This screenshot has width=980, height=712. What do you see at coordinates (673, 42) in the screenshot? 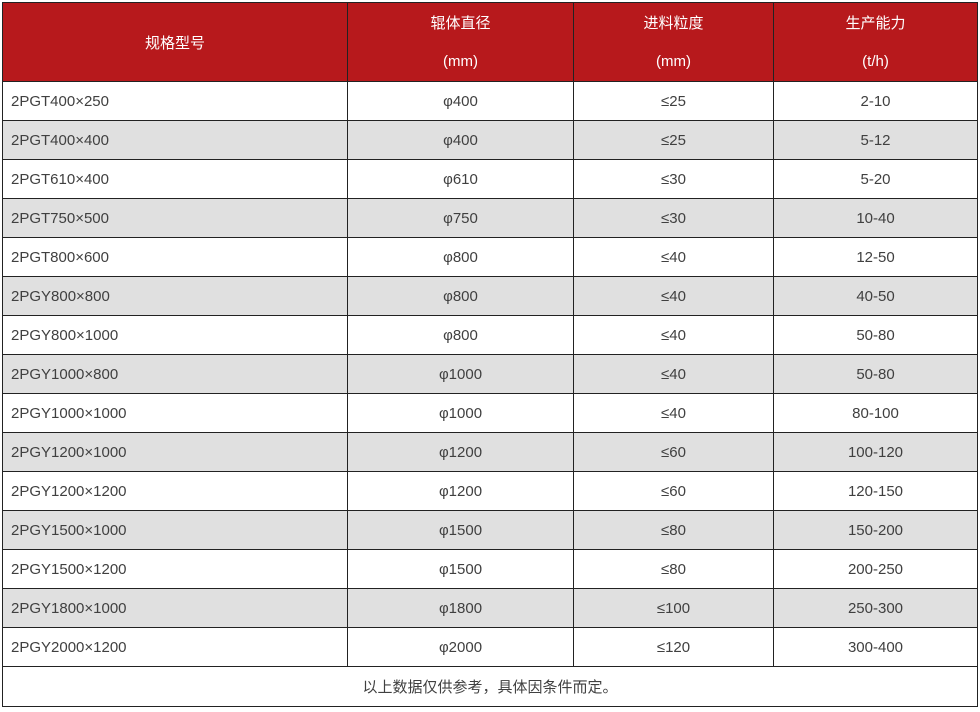
I see `column-header-feed-size: 进料粒度 (mm)` at bounding box center [673, 42].